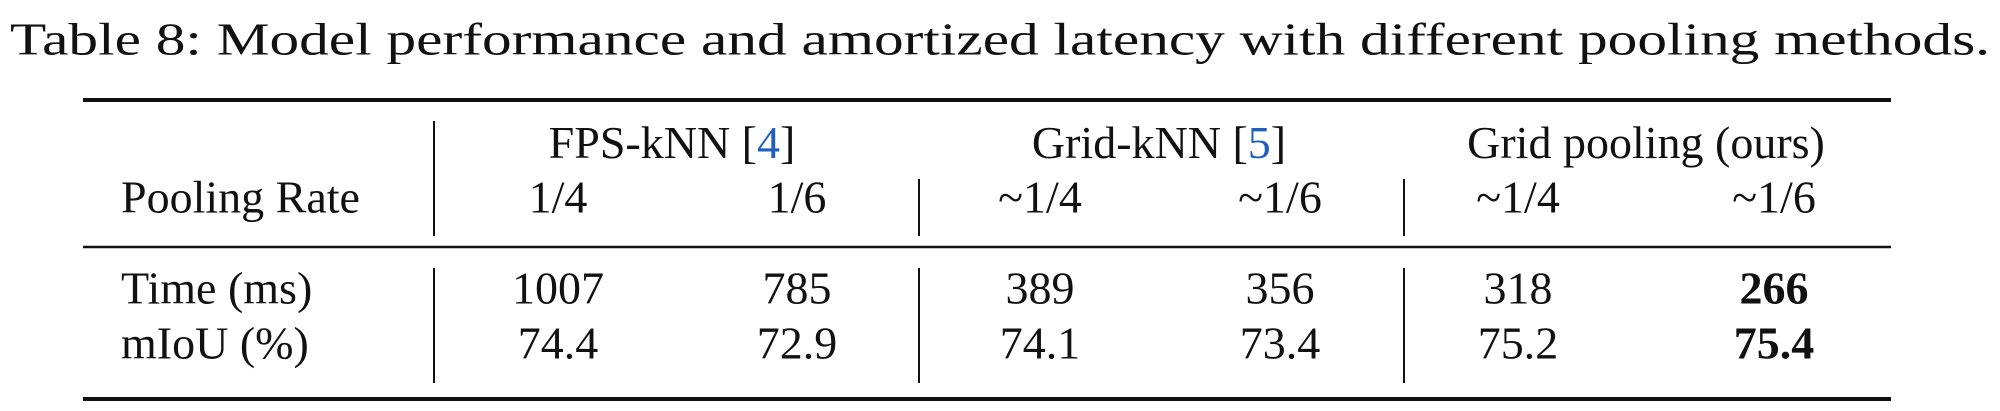 The image size is (2000, 411). Describe the element at coordinates (1040, 288) in the screenshot. I see `table-cell: 389` at that location.